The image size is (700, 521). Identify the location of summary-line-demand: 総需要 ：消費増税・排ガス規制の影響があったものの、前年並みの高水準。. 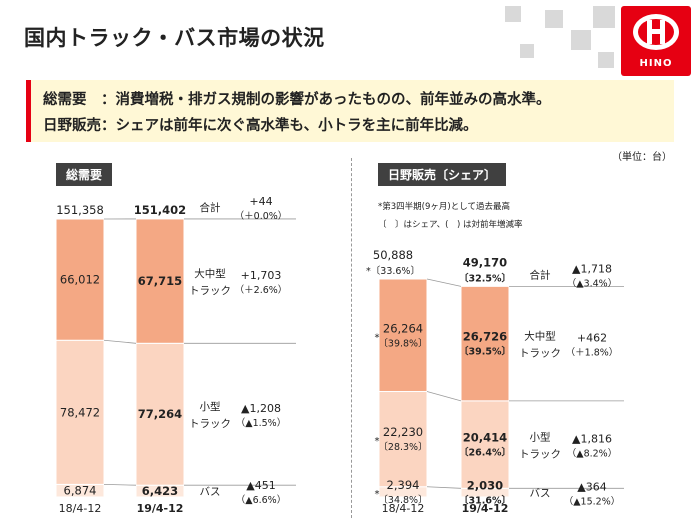
(297, 100).